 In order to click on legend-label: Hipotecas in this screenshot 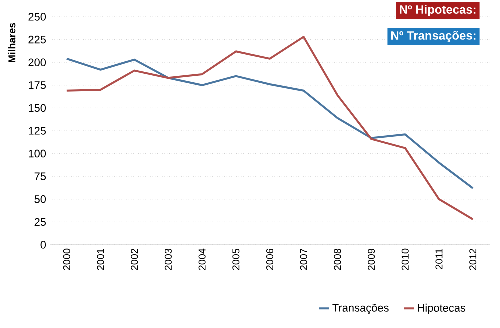, I will do `click(442, 309)`.